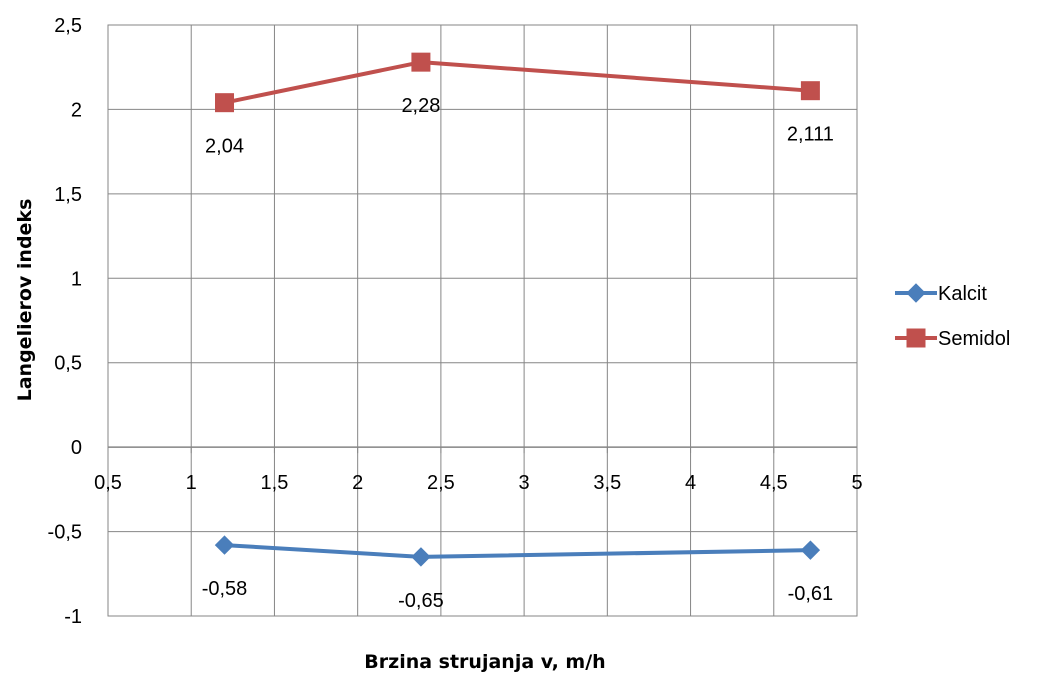 Image resolution: width=1038 pixels, height=675 pixels. What do you see at coordinates (68, 364) in the screenshot?
I see `y-tick-label: 0,5` at bounding box center [68, 364].